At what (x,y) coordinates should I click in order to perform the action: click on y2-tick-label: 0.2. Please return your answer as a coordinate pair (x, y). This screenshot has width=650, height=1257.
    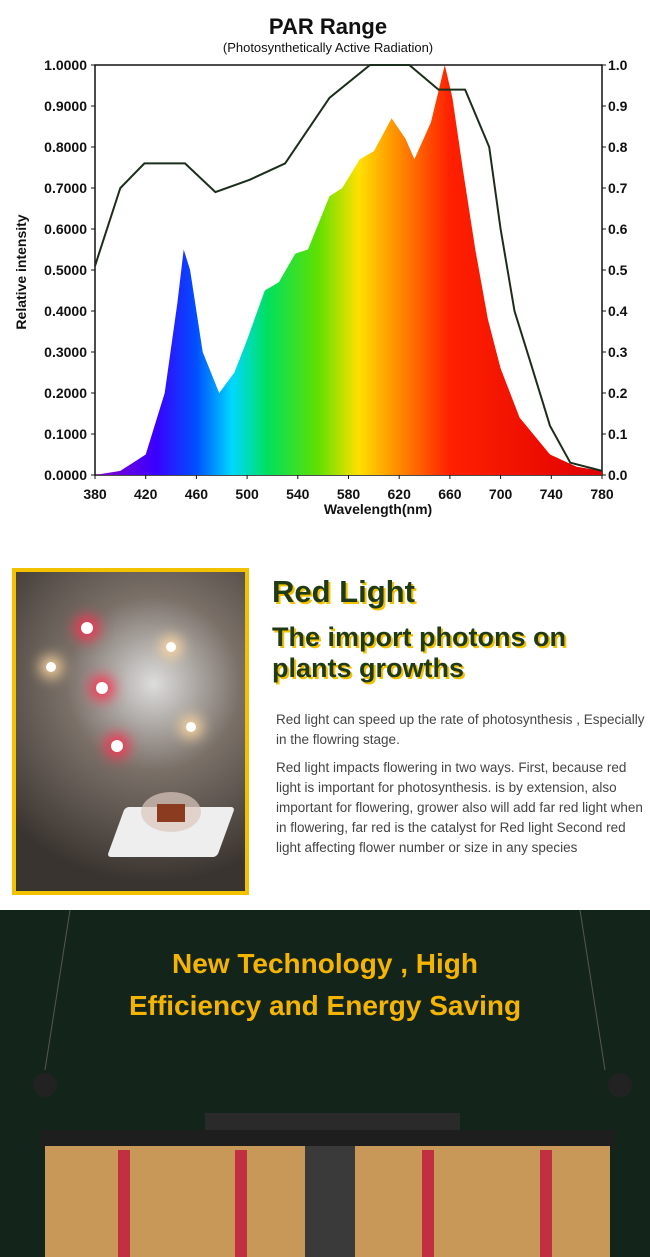
    Looking at the image, I should click on (618, 393).